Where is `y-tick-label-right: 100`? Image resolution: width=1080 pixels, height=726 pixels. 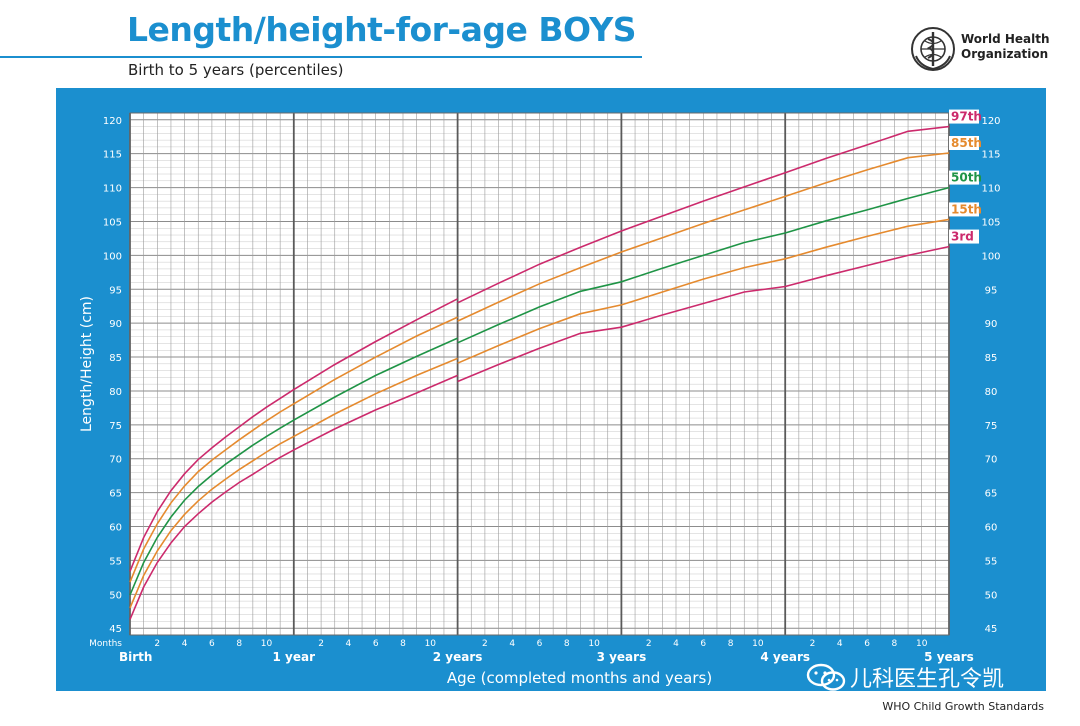 y-tick-label-right: 100 is located at coordinates (990, 256).